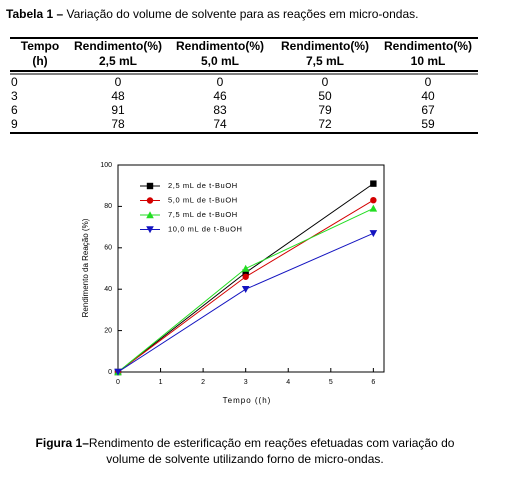  What do you see at coordinates (14, 124) in the screenshot?
I see `table-cell: 9` at bounding box center [14, 124].